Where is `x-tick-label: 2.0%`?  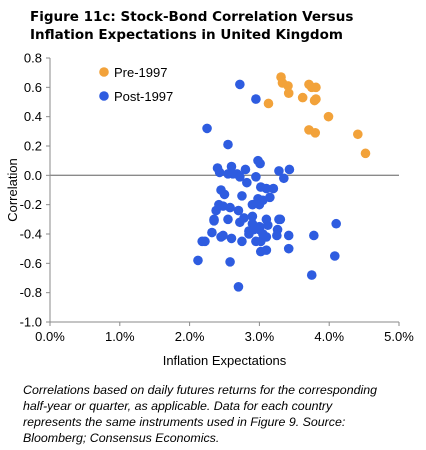 x-tick-label: 2.0% is located at coordinates (190, 336).